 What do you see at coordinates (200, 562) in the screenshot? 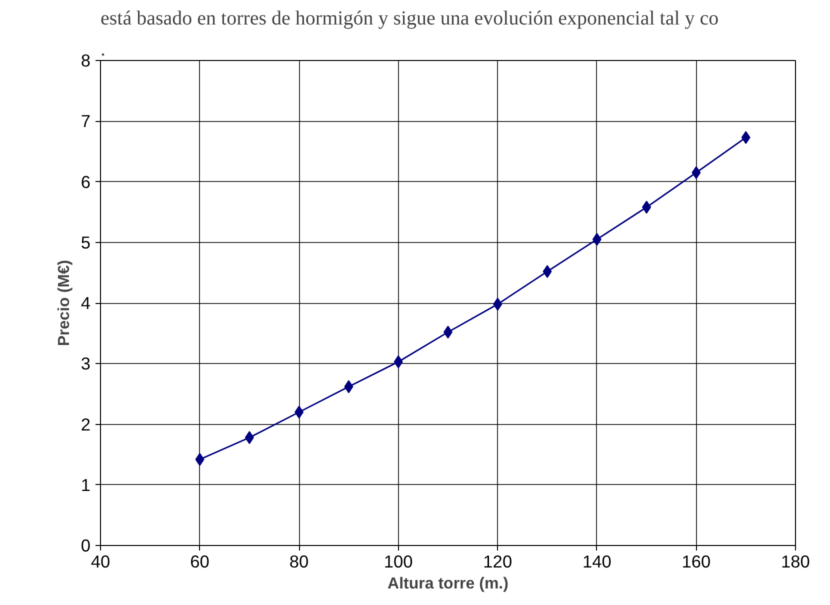
I see `x-tick-label: 60` at bounding box center [200, 562].